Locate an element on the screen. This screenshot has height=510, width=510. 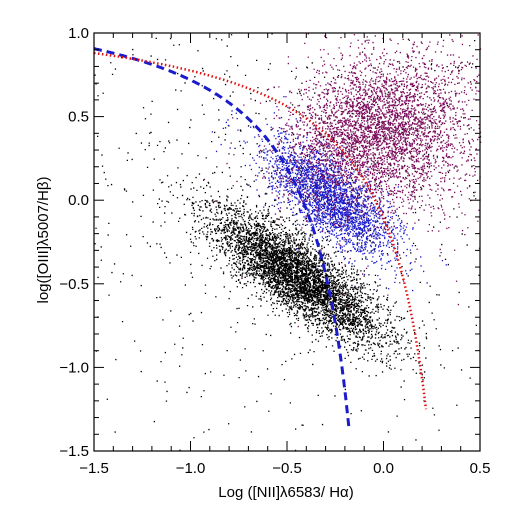
y-tick-label: 0.5 is located at coordinates (78, 117).